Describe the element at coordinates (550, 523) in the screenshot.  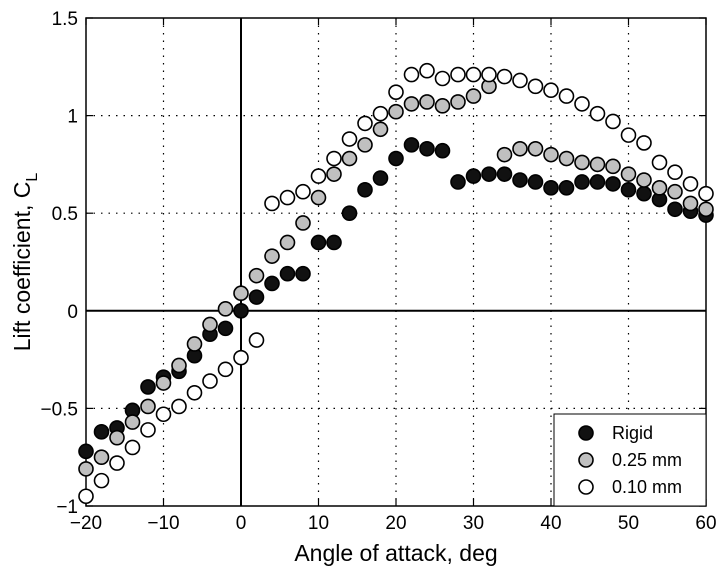
I see `x-tick-label: 40` at that location.